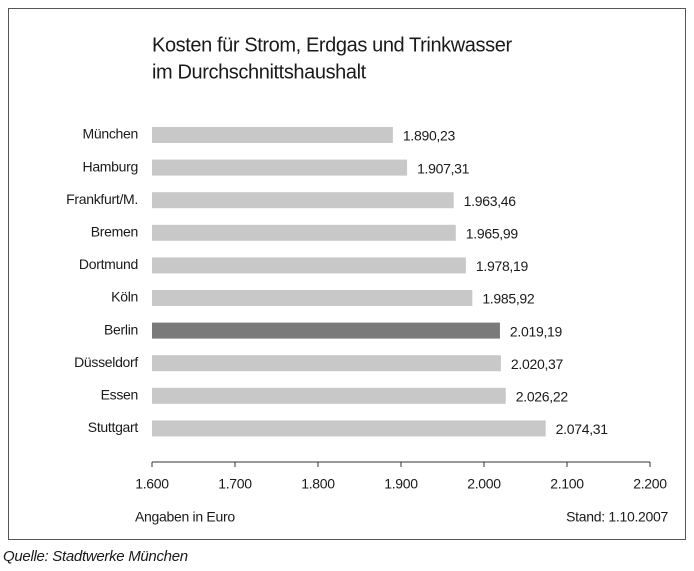  Describe the element at coordinates (108, 264) in the screenshot. I see `y-tick-label: Dortmund` at that location.